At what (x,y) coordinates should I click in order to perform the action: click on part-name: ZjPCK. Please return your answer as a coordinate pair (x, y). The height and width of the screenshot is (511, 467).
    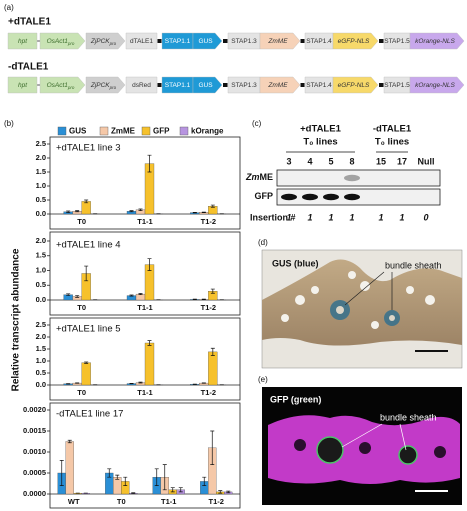
    Looking at the image, I should click on (100, 41).